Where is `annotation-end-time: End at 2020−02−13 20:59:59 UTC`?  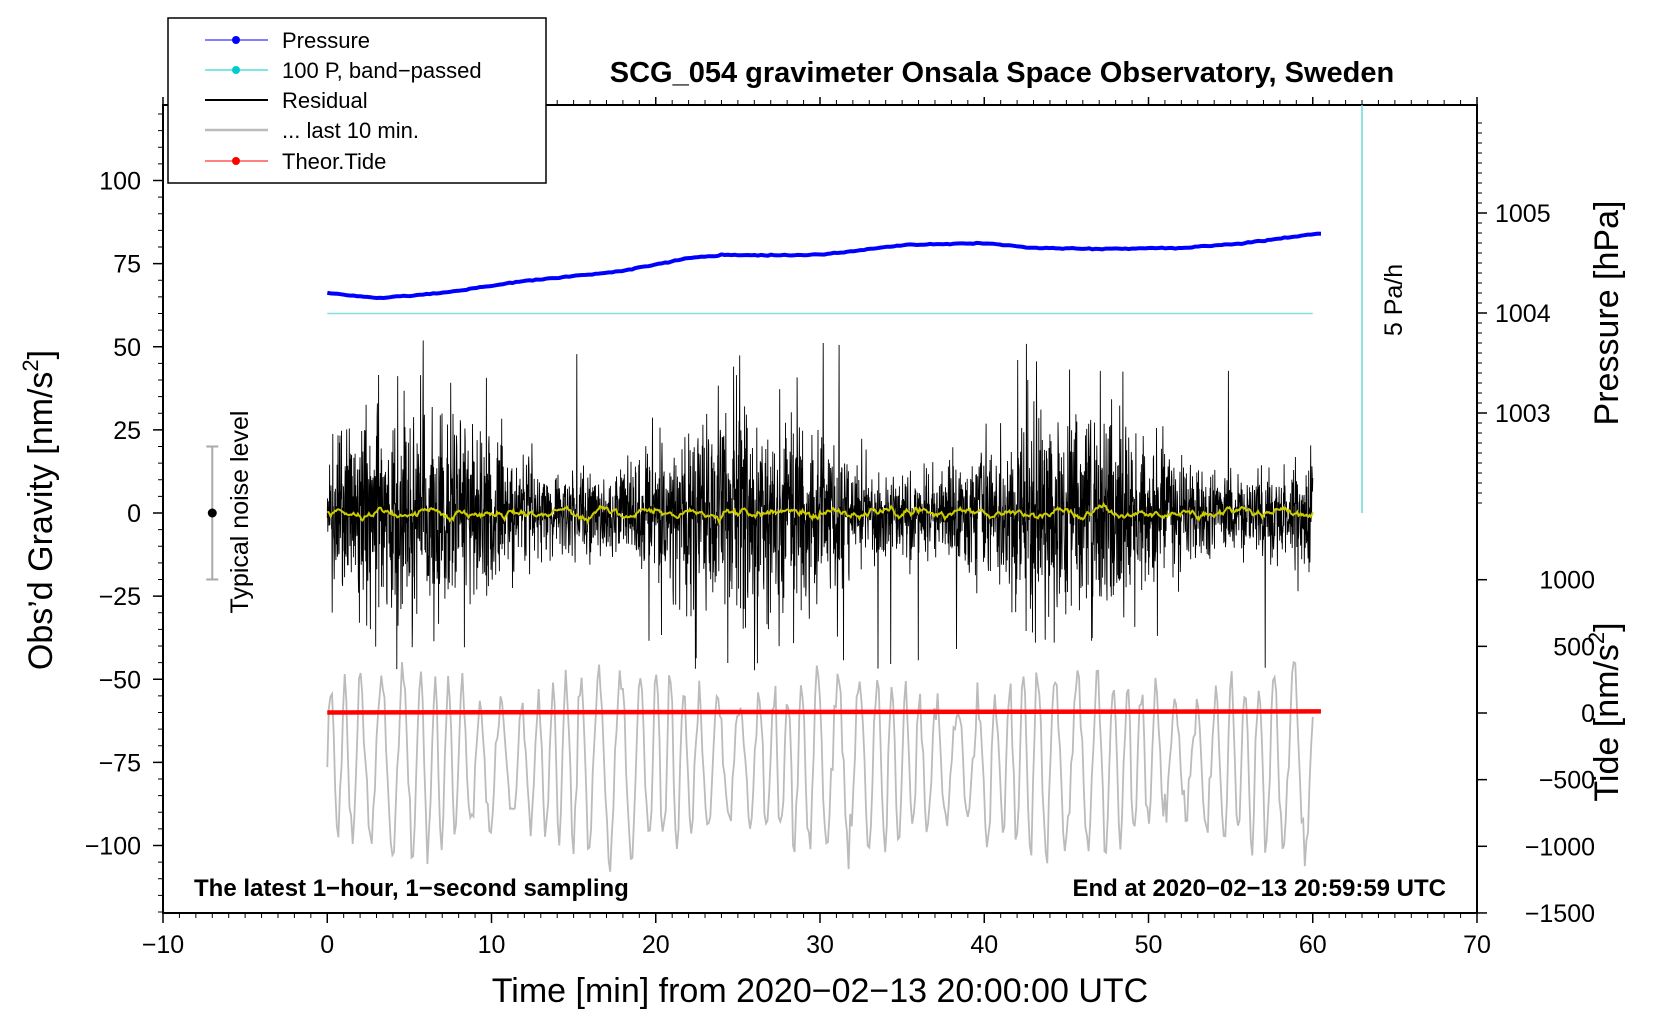
annotation-end-time: End at 2020−02−13 20:59:59 UTC is located at coordinates (1259, 888).